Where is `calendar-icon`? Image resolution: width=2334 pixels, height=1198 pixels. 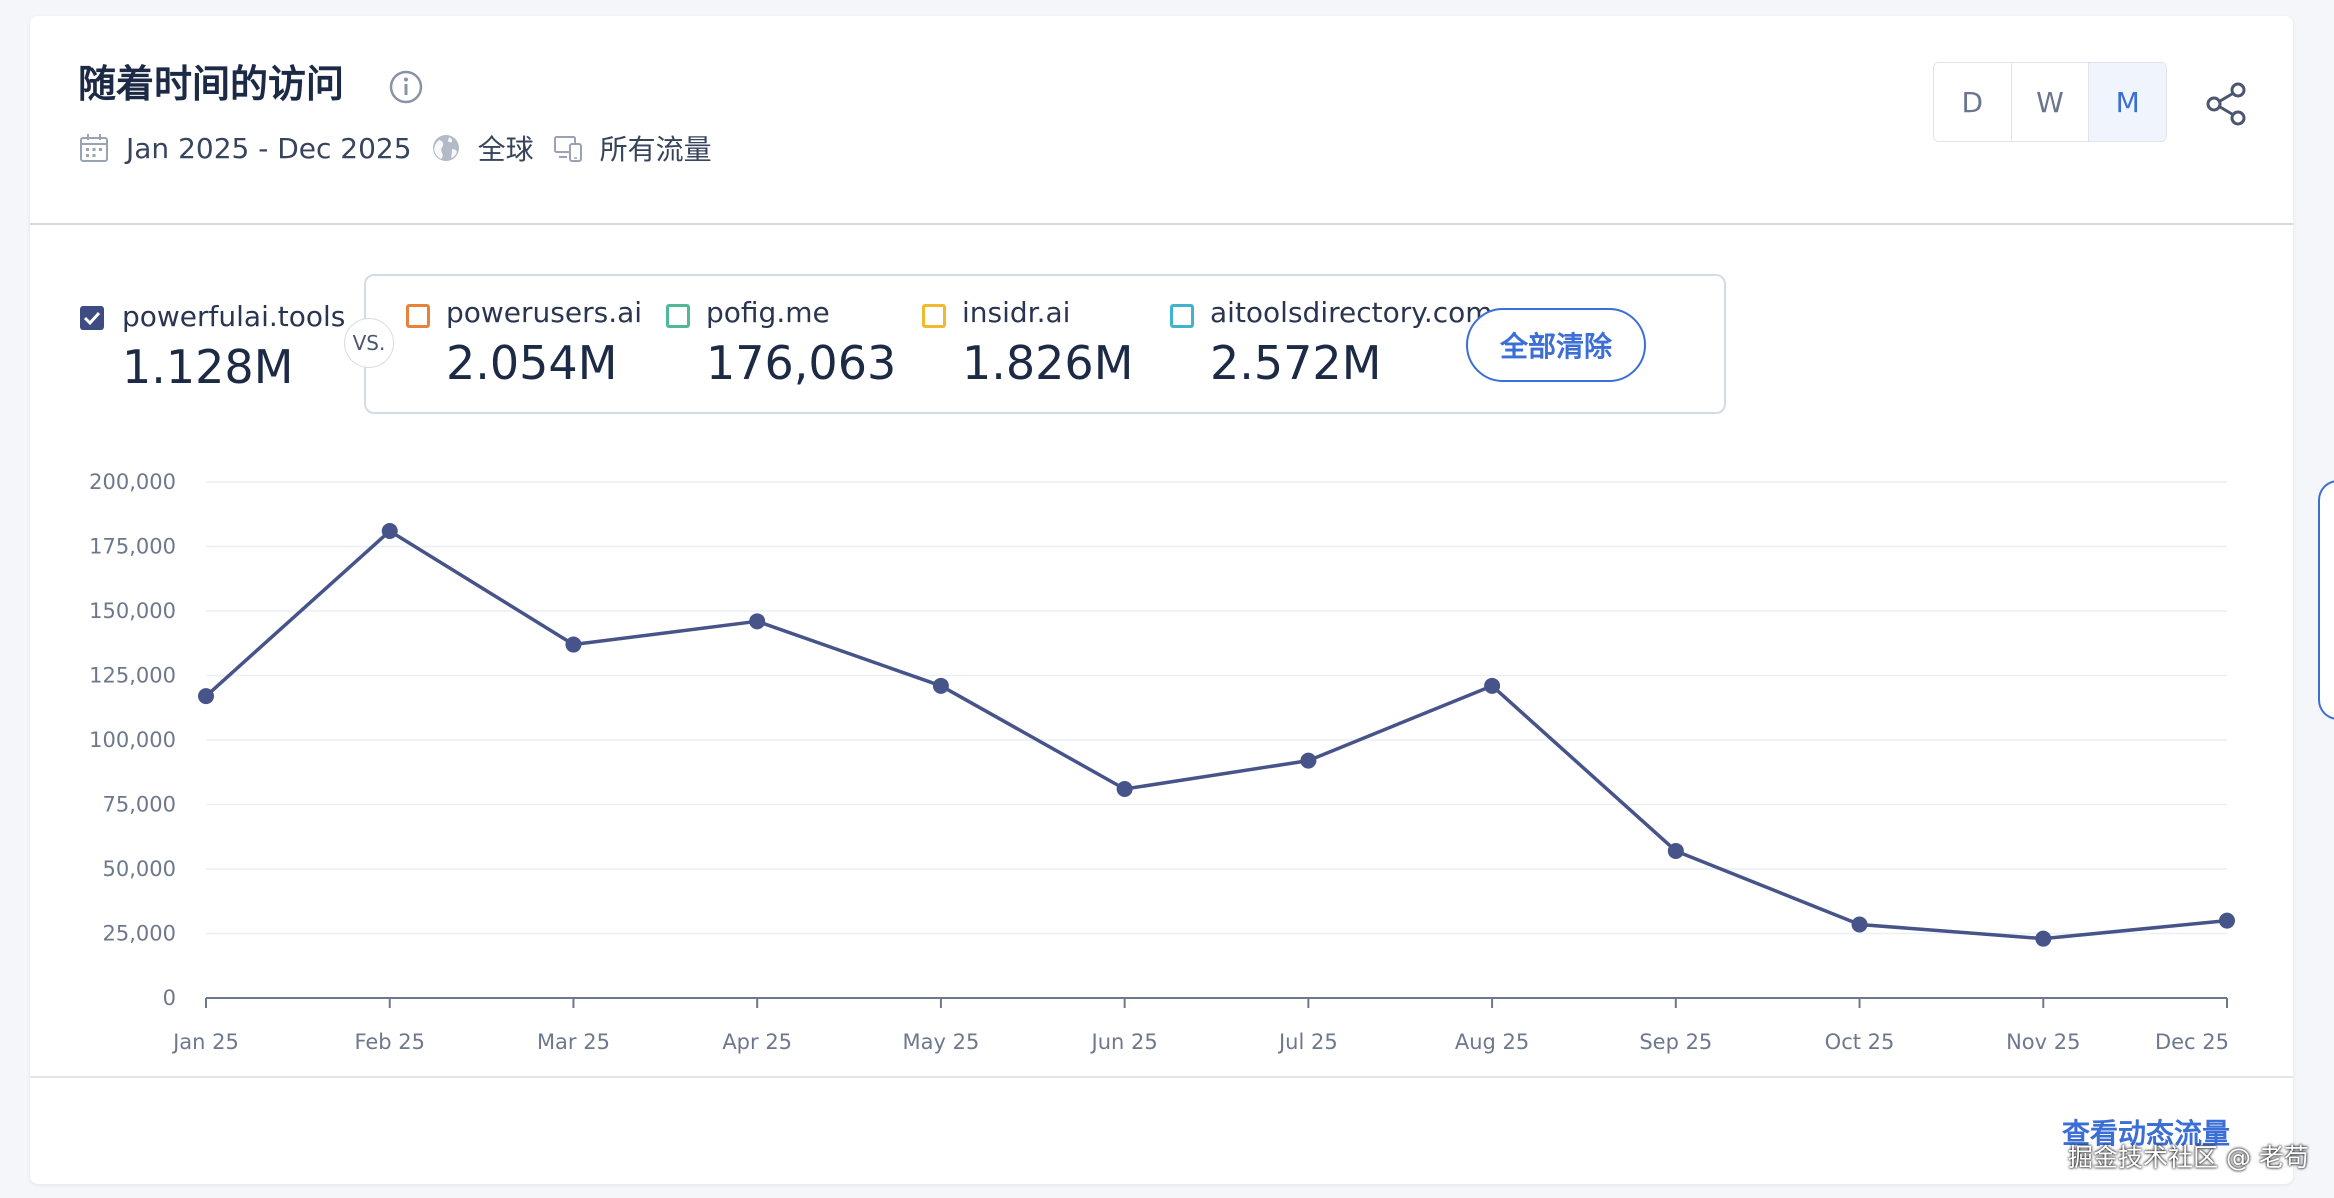
calendar-icon is located at coordinates (94, 148).